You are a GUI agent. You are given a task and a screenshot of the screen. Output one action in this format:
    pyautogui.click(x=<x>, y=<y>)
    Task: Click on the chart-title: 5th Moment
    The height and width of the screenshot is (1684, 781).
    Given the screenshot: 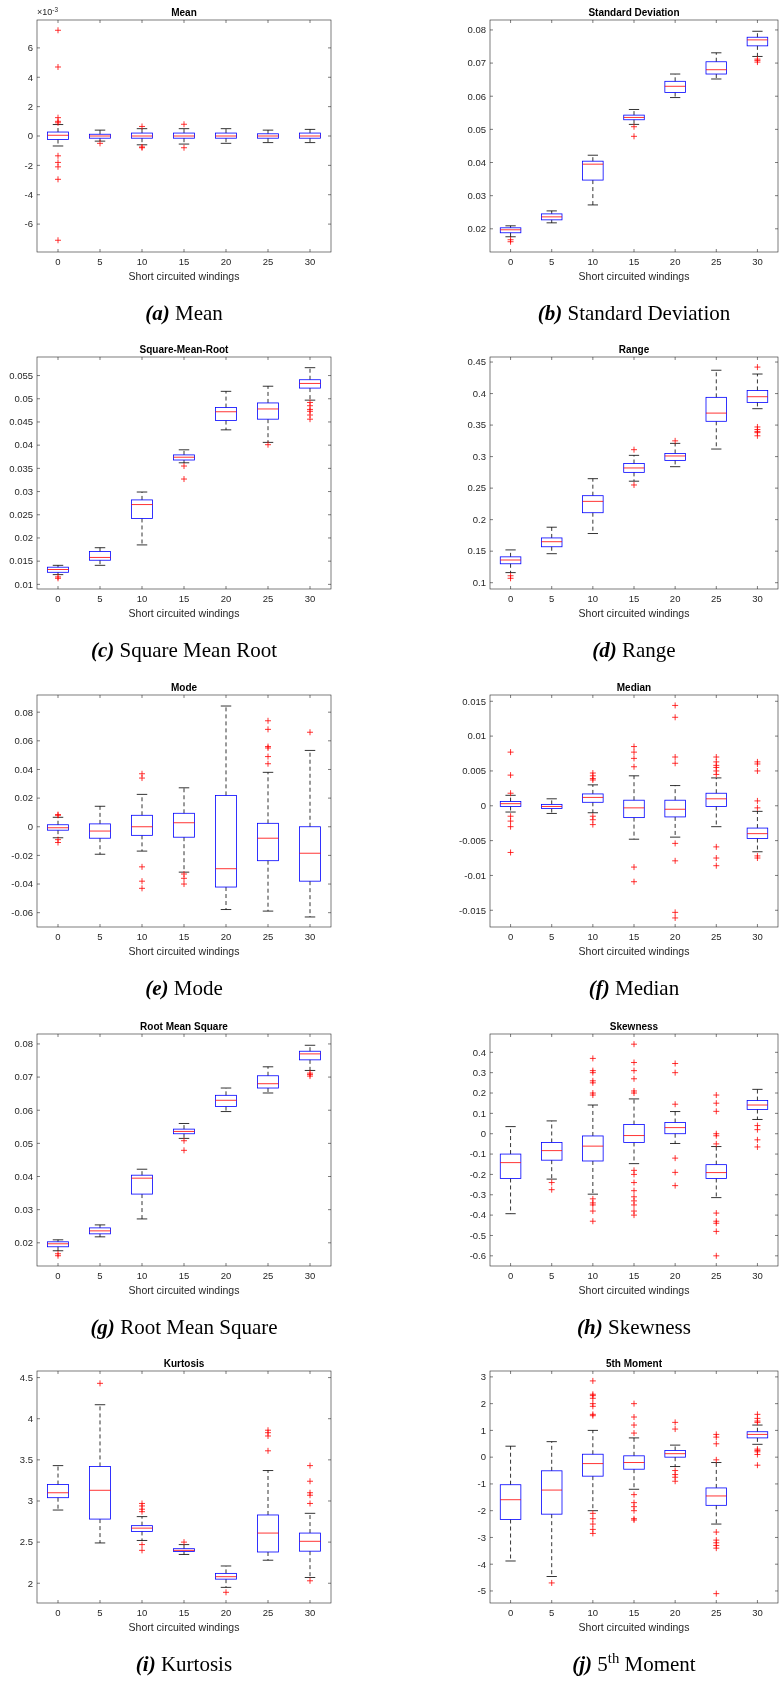 What is the action you would take?
    pyautogui.click(x=634, y=1363)
    